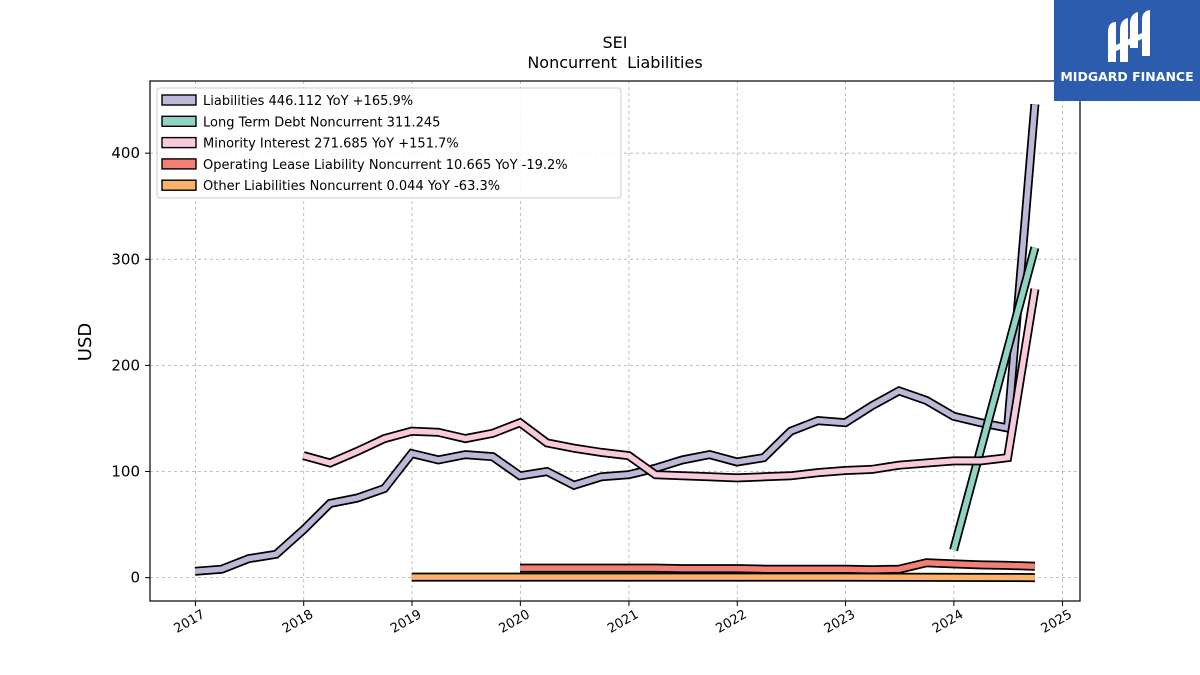 The image size is (1200, 675). Describe the element at coordinates (615, 42) in the screenshot. I see `chart-title: SEI` at that location.